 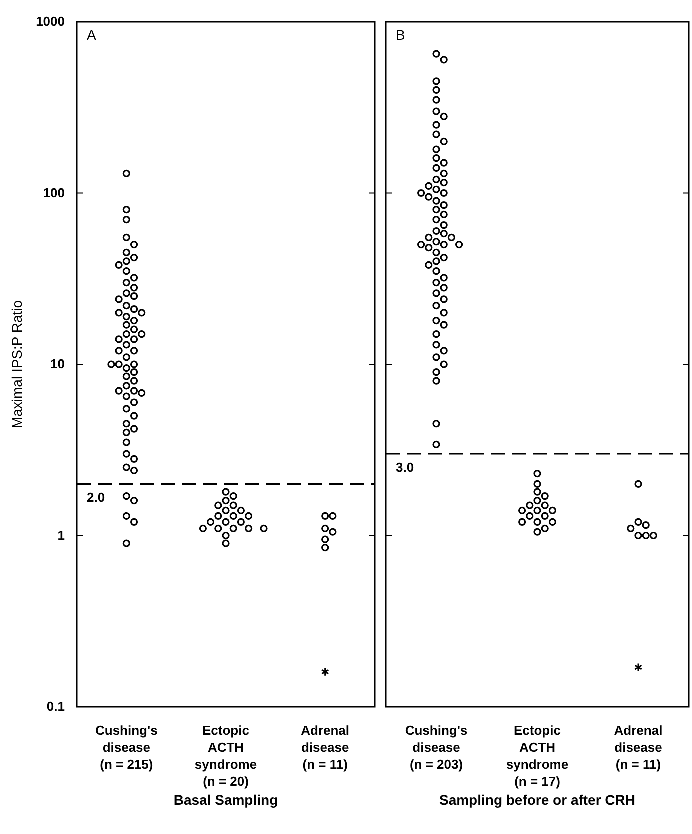 What do you see at coordinates (226, 756) in the screenshot?
I see `x-tick-label: Ectopic ACTH syndrome (n = 20)` at bounding box center [226, 756].